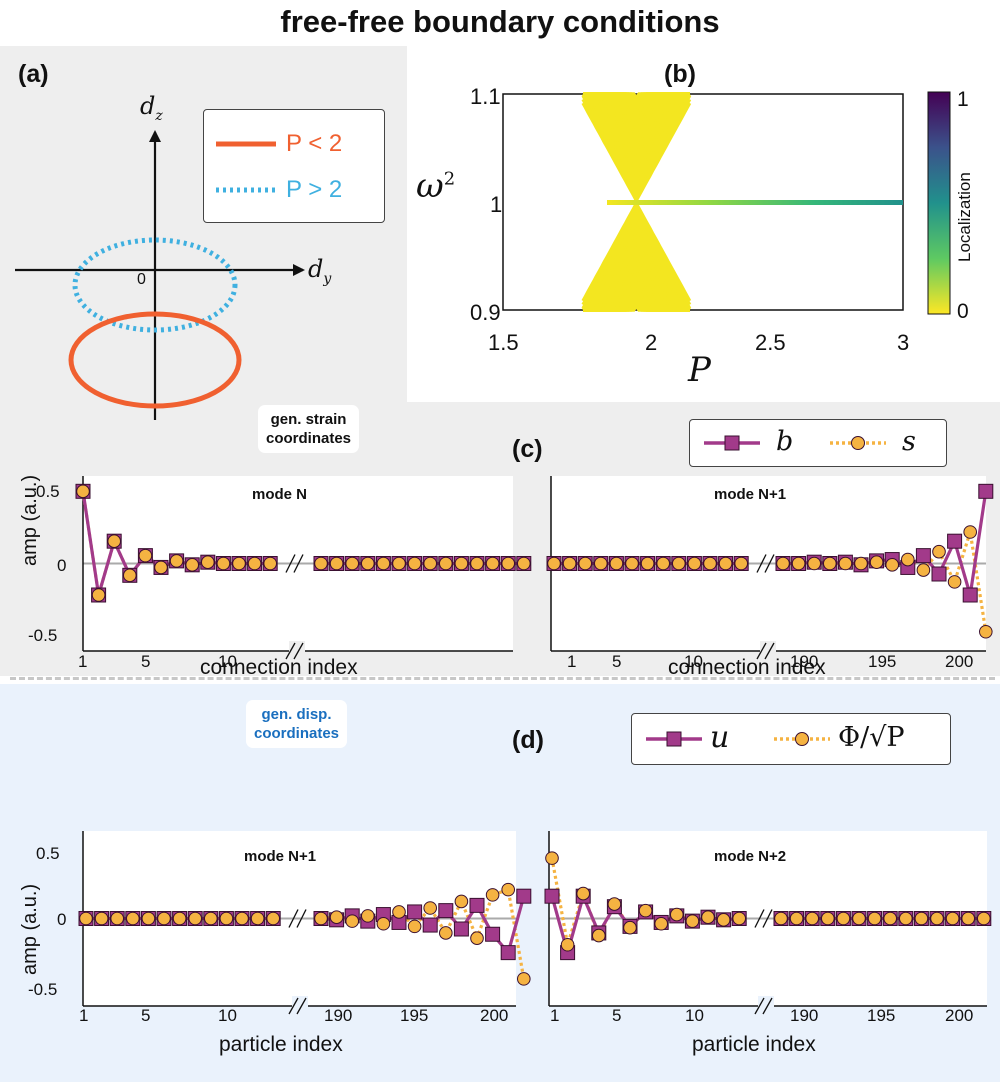 The image size is (1000, 1082). I want to click on chart-c-left, so click(303, 568).